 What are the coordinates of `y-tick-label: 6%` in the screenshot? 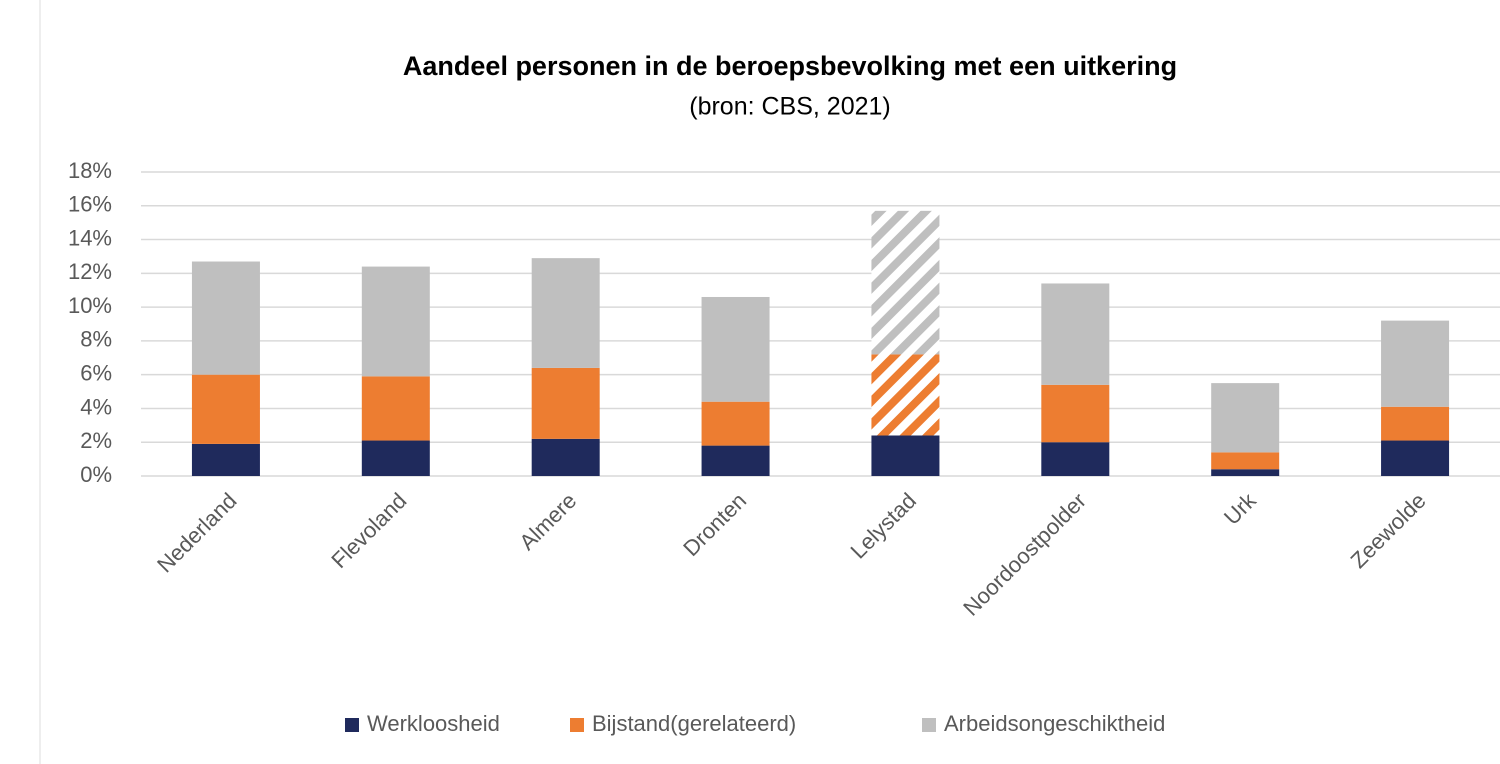 It's located at (96, 372).